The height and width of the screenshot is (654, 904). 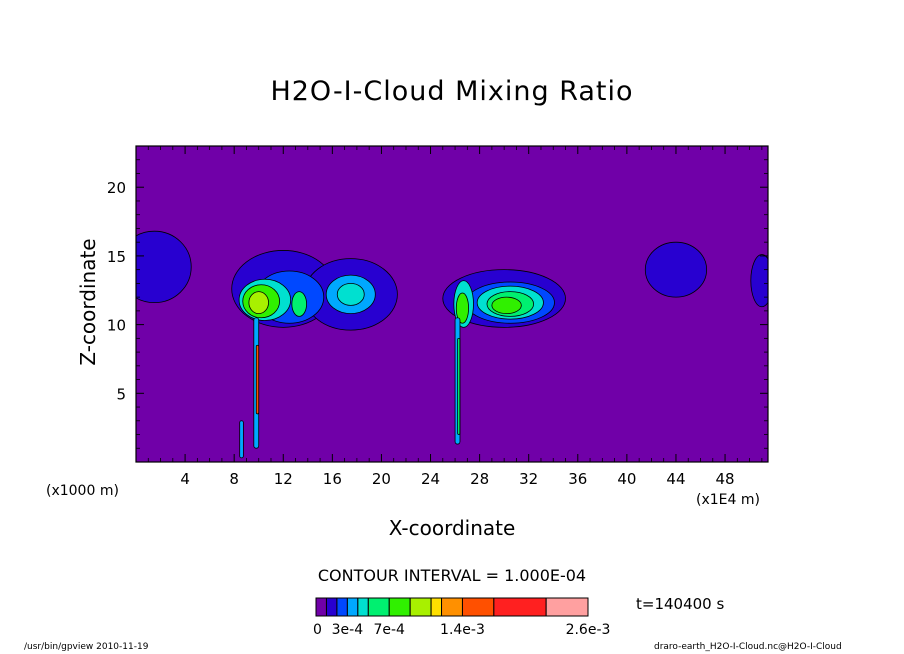 I want to click on colorbar-label: 2.6e-3, so click(x=588, y=630).